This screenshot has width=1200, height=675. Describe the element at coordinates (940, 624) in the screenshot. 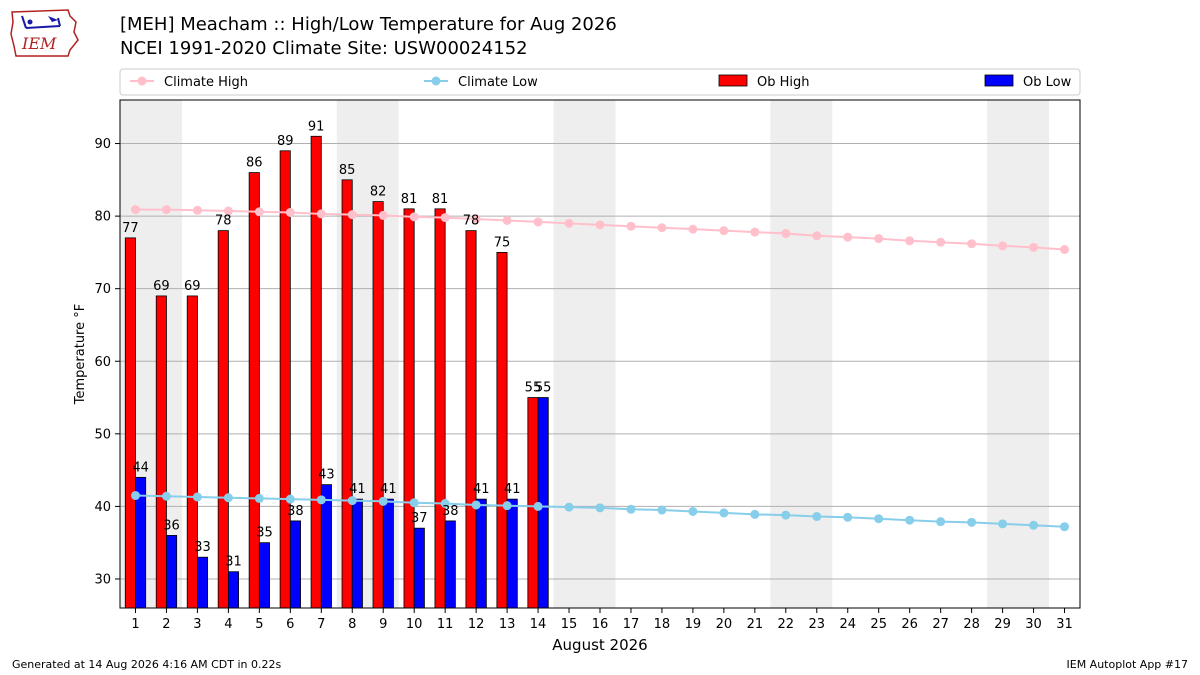

I see `x-tick-label-27: 27` at that location.